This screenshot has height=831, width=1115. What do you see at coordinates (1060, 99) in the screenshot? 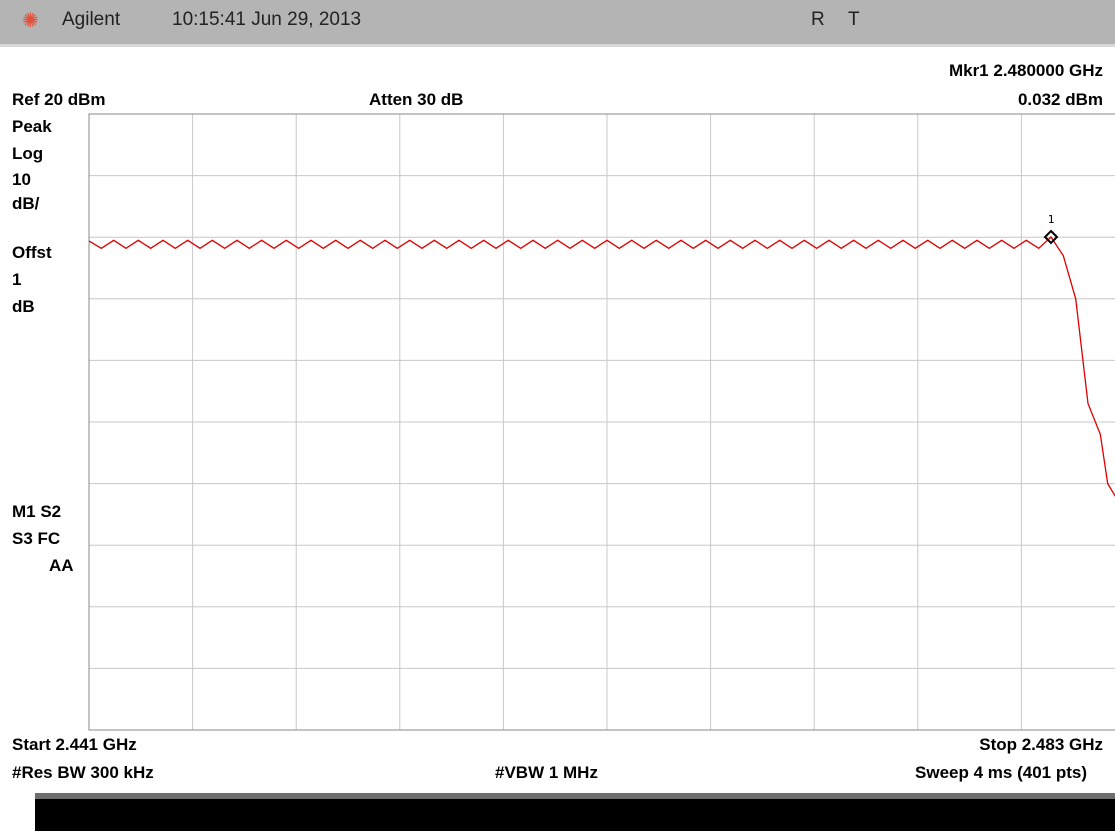
I see `marker-amplitude-readout: 0.032 dBm` at bounding box center [1060, 99].